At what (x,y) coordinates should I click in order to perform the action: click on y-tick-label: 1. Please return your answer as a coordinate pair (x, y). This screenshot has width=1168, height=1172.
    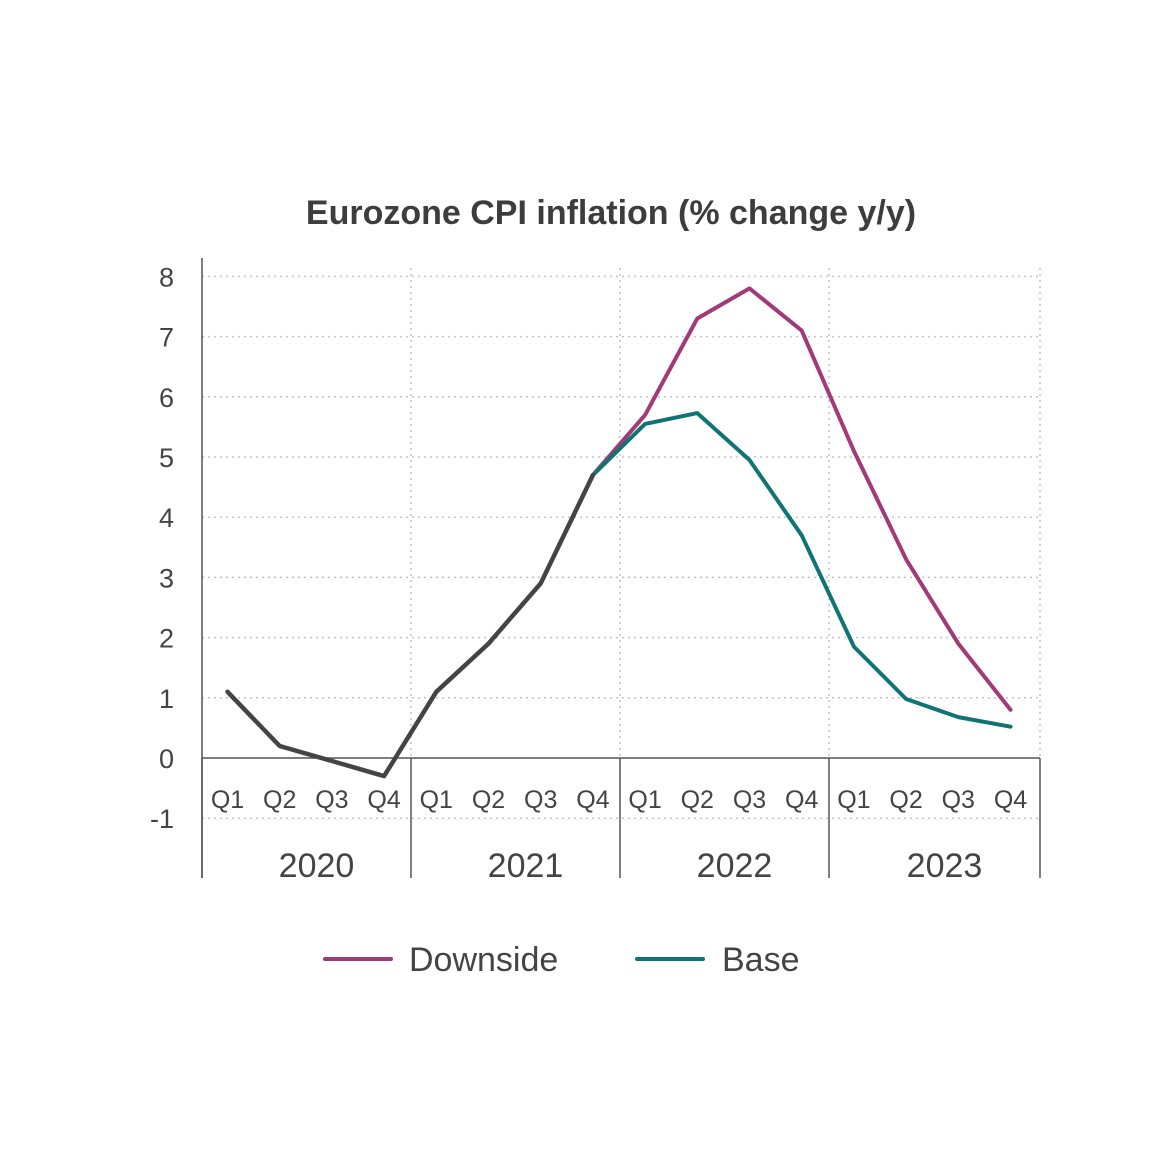
    Looking at the image, I should click on (166, 699).